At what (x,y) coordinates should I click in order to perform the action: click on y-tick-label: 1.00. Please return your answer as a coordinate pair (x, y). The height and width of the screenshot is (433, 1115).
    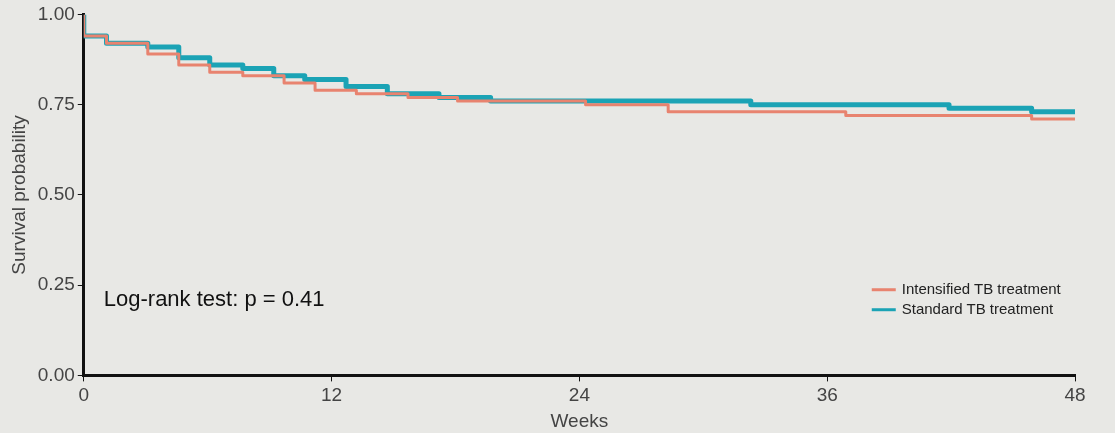
    Looking at the image, I should click on (56, 13).